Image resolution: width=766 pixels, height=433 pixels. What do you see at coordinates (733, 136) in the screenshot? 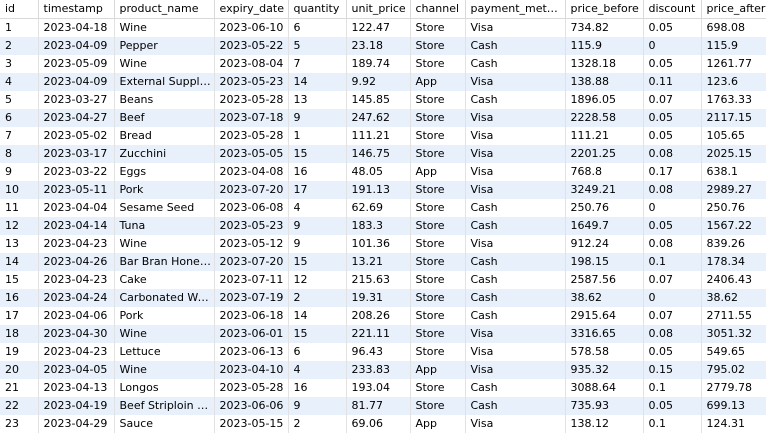
I see `cell-price-after: 105.65` at bounding box center [733, 136].